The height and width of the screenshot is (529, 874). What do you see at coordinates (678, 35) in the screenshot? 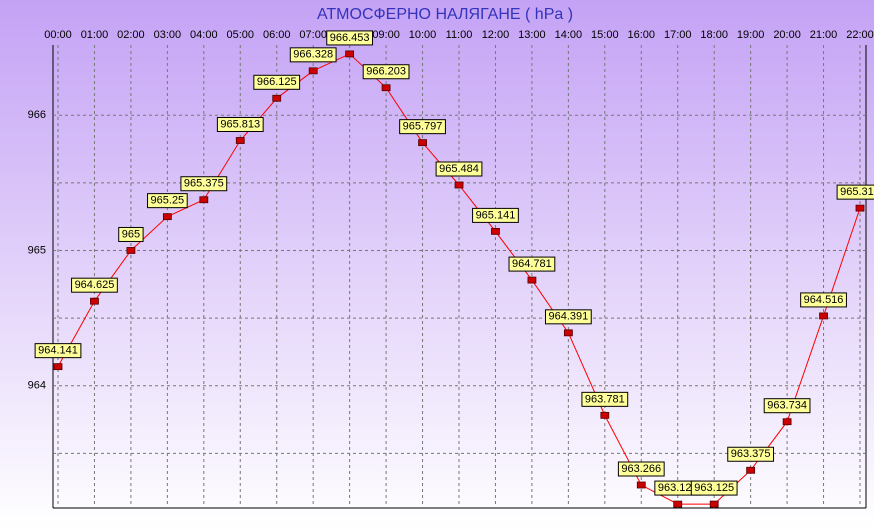
I see `x-tick-label: 17:00` at bounding box center [678, 35].